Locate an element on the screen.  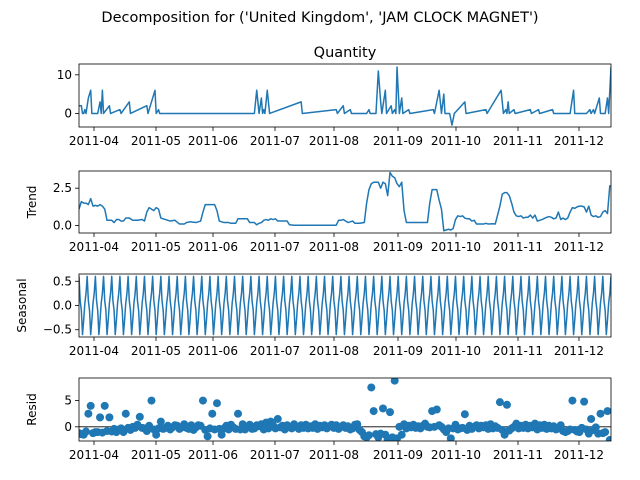
y-tick-label: 0.5 is located at coordinates (62, 281).